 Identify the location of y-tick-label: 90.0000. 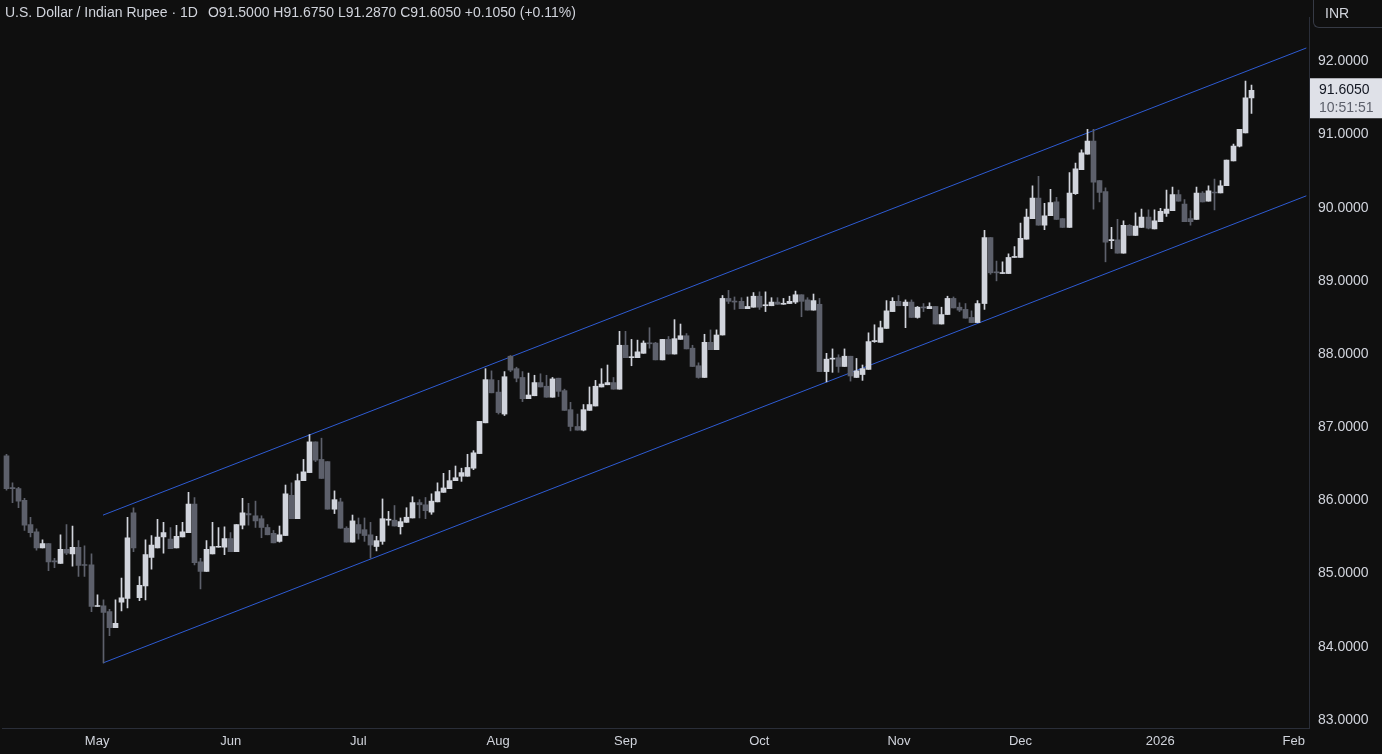
(1343, 206).